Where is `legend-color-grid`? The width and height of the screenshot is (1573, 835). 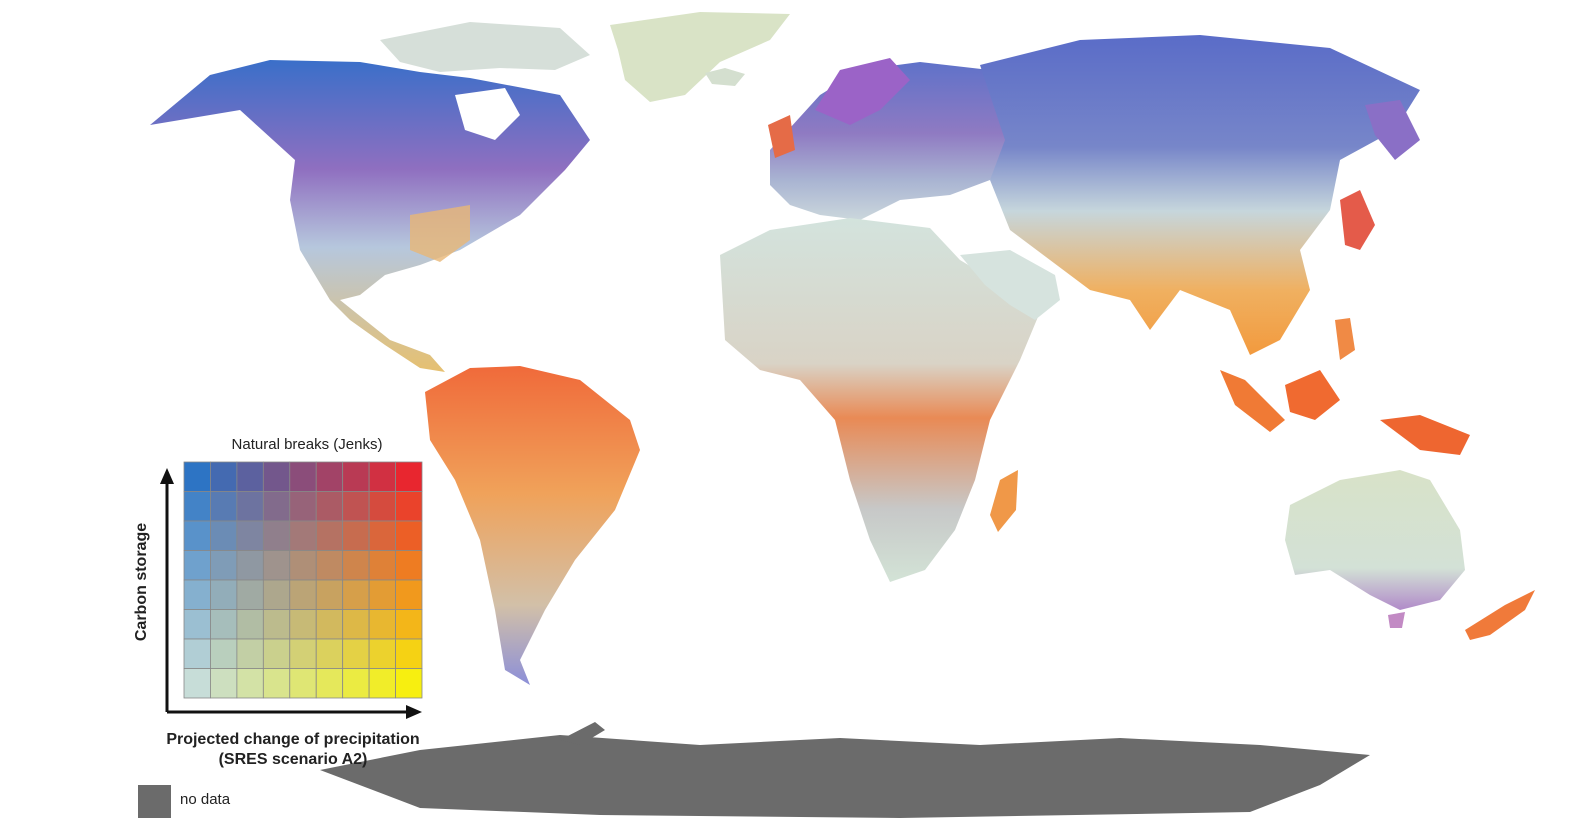 legend-color-grid is located at coordinates (303, 580).